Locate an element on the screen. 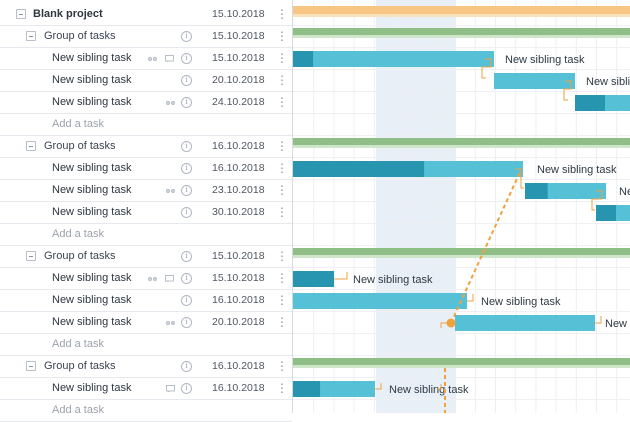  project-name: Blank project is located at coordinates (68, 14).